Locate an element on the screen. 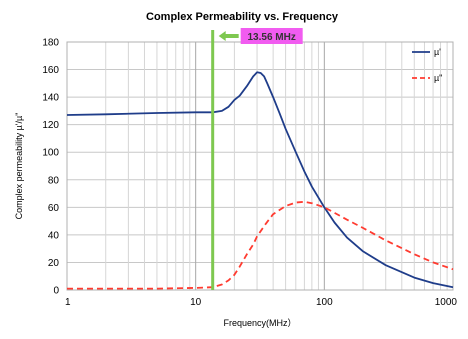 The height and width of the screenshot is (339, 468). y-tick-label: 180 is located at coordinates (50, 43).